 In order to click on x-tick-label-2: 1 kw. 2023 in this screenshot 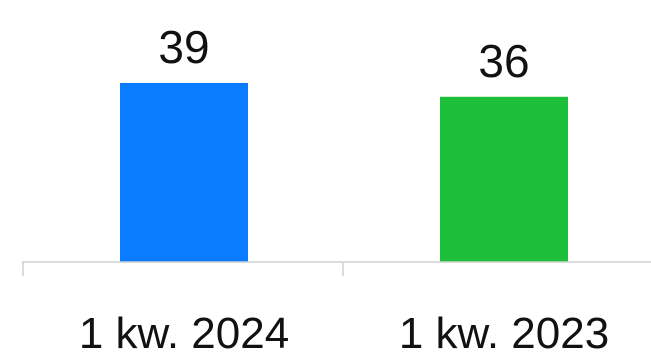, I will do `click(504, 331)`.